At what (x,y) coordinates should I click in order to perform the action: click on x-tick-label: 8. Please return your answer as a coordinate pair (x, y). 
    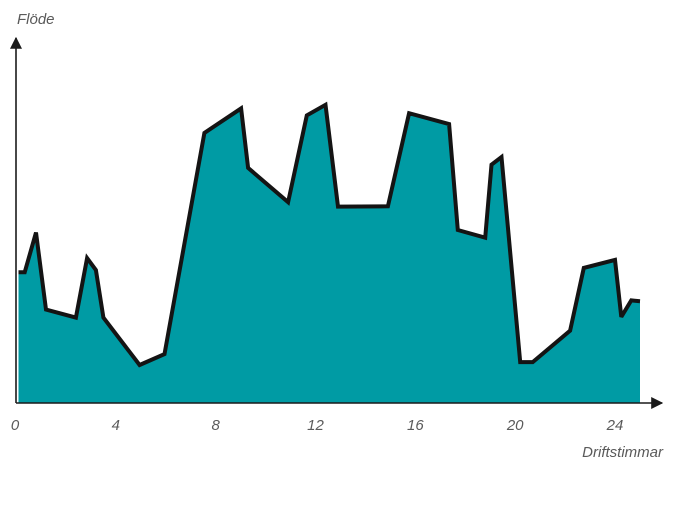
    Looking at the image, I should click on (216, 425).